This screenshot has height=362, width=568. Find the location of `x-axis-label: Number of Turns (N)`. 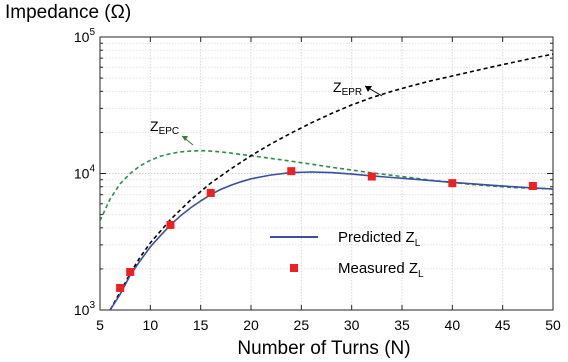

x-axis-label: Number of Turns (N) is located at coordinates (324, 348).